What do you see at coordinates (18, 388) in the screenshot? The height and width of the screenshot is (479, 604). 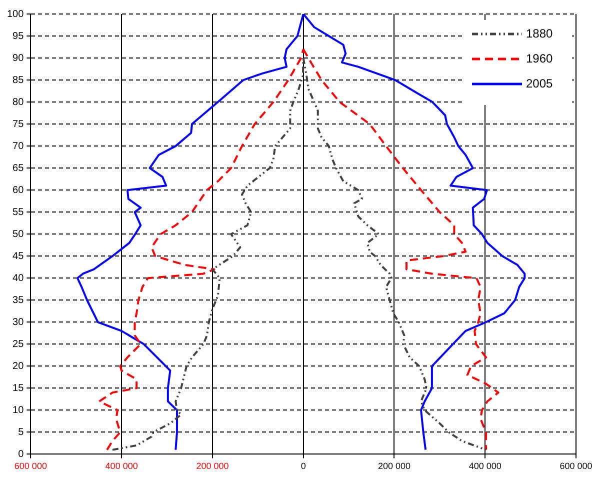 I see `y-tick-label: 15` at bounding box center [18, 388].